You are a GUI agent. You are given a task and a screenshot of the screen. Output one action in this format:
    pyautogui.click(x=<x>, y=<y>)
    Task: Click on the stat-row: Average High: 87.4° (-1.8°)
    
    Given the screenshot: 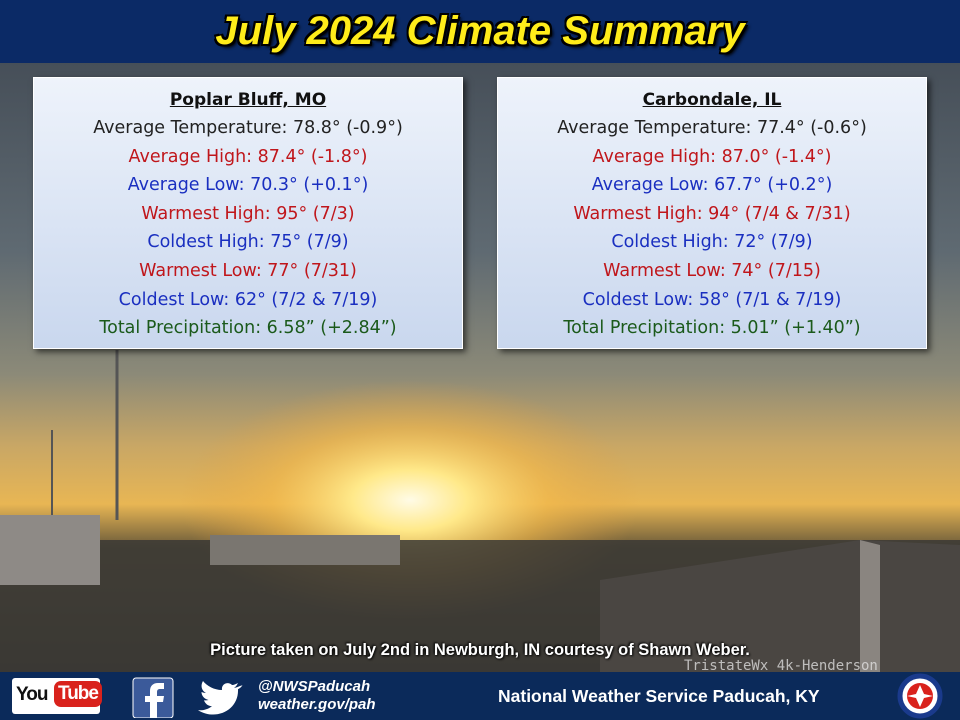 What is the action you would take?
    pyautogui.click(x=248, y=156)
    